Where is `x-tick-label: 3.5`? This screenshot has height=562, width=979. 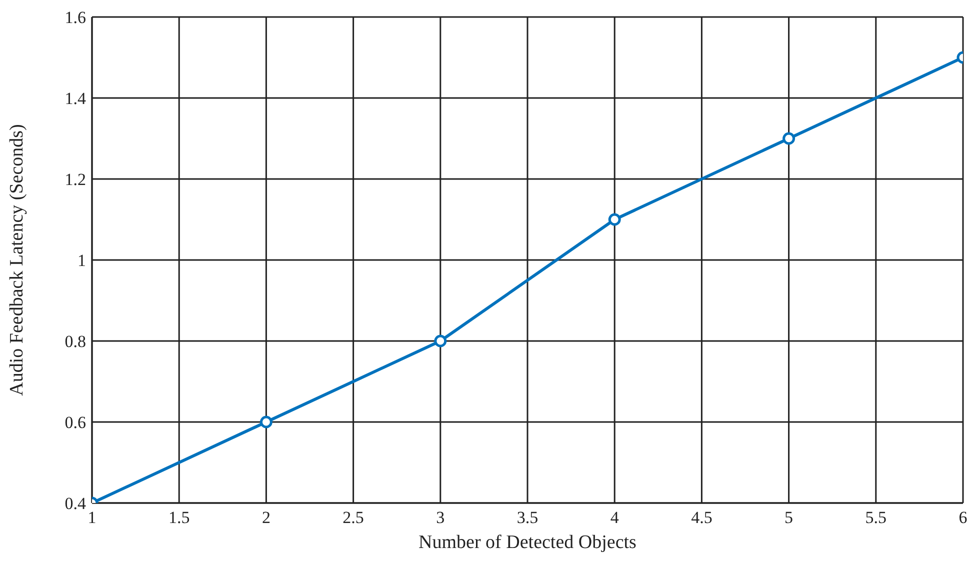 x-tick-label: 3.5 is located at coordinates (527, 518).